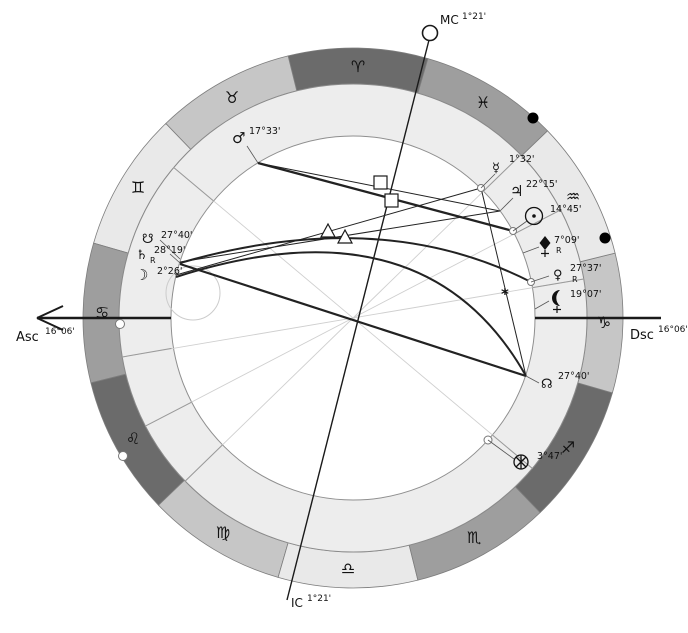 The image size is (688, 633). Describe the element at coordinates (604, 322) in the screenshot. I see `capricorn-icon: ♑` at that location.